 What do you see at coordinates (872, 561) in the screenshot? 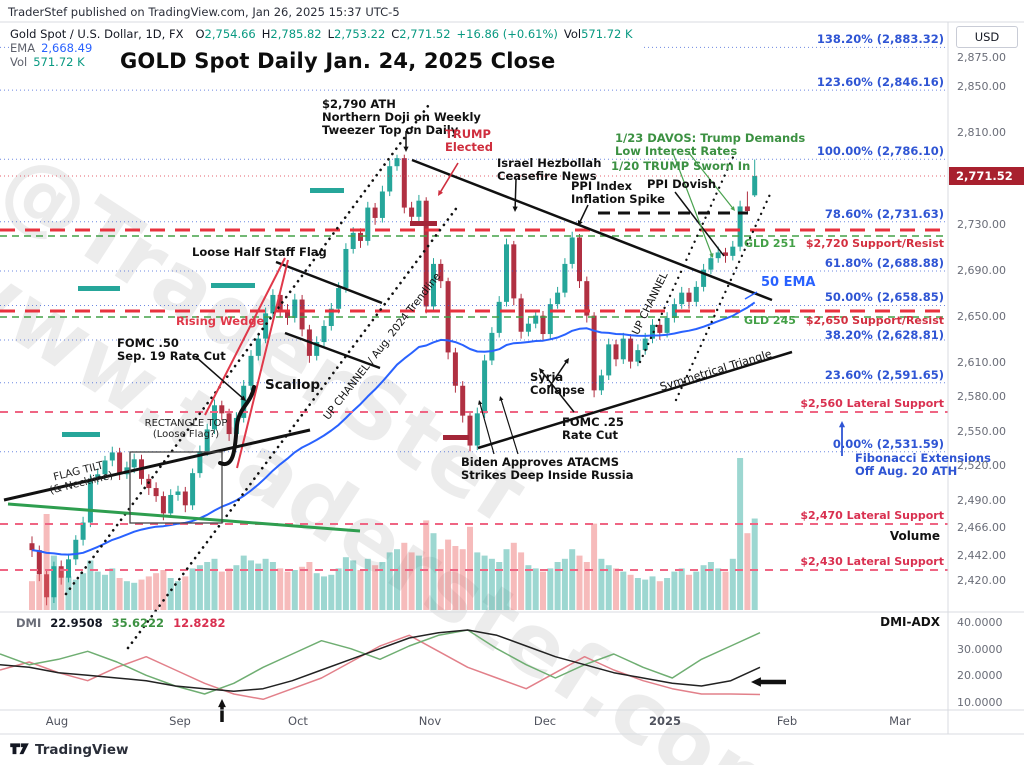
I see `lateral-support-label-2430: $2,430 Lateral Support` at bounding box center [872, 561].